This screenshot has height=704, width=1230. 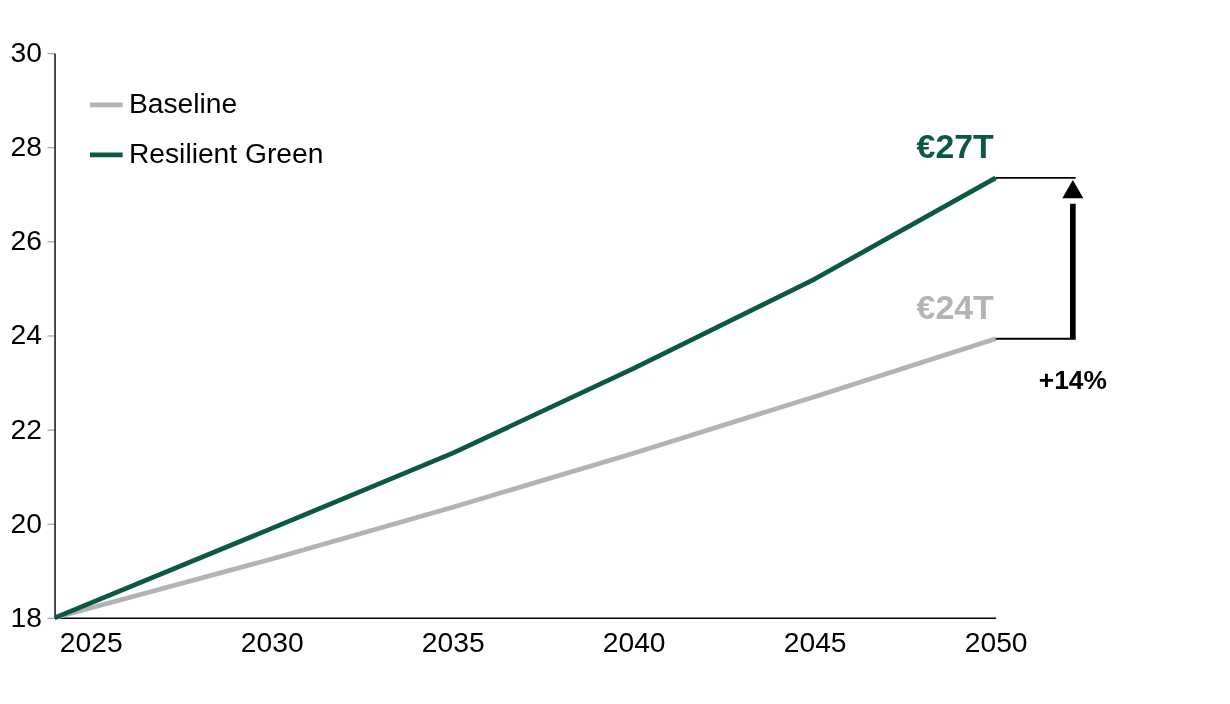 I want to click on x-tick-label: 2050, so click(x=996, y=642).